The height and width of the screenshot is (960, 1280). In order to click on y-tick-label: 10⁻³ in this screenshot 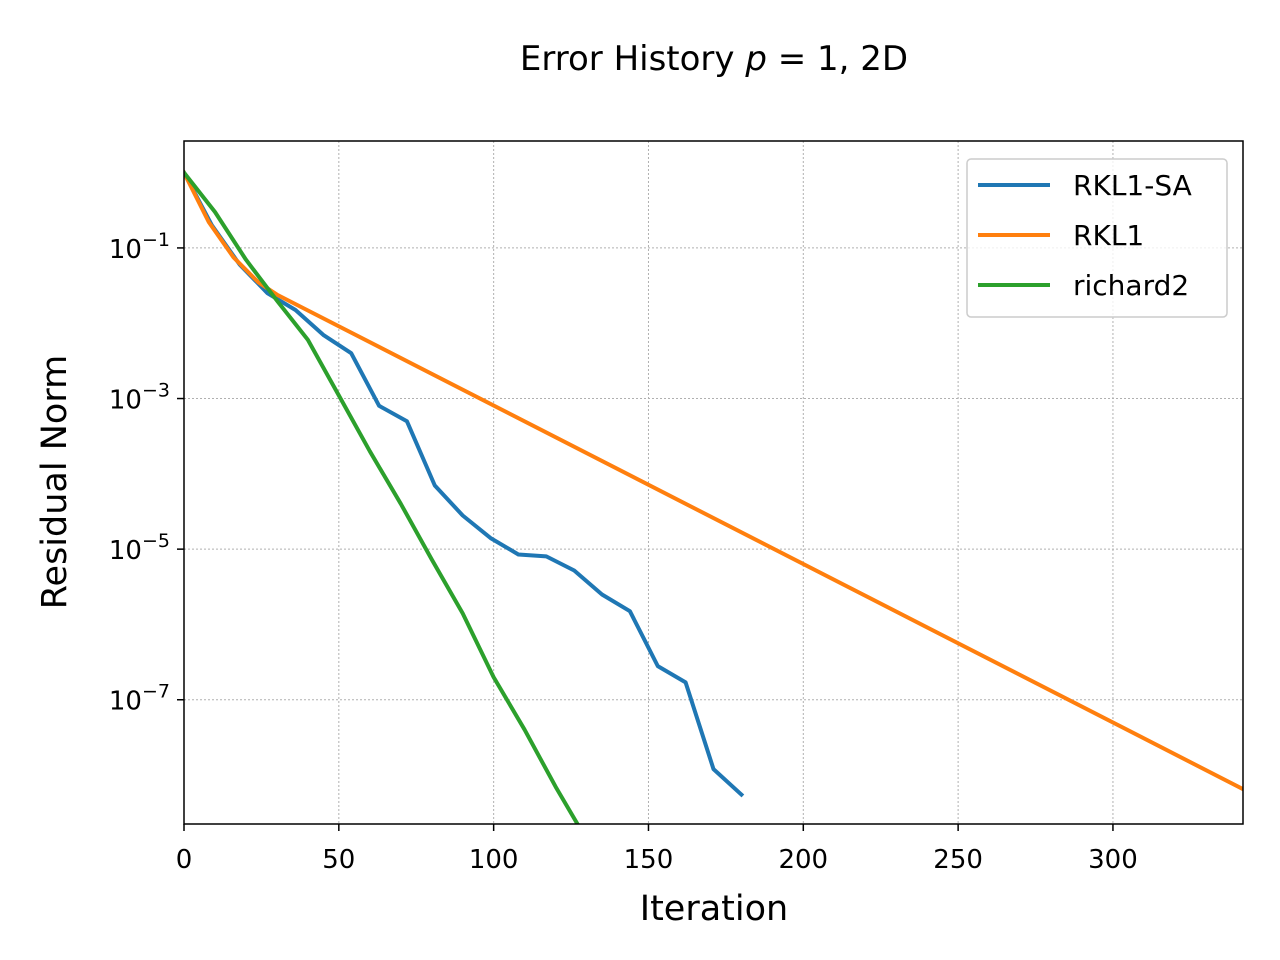, I will do `click(139, 398)`.